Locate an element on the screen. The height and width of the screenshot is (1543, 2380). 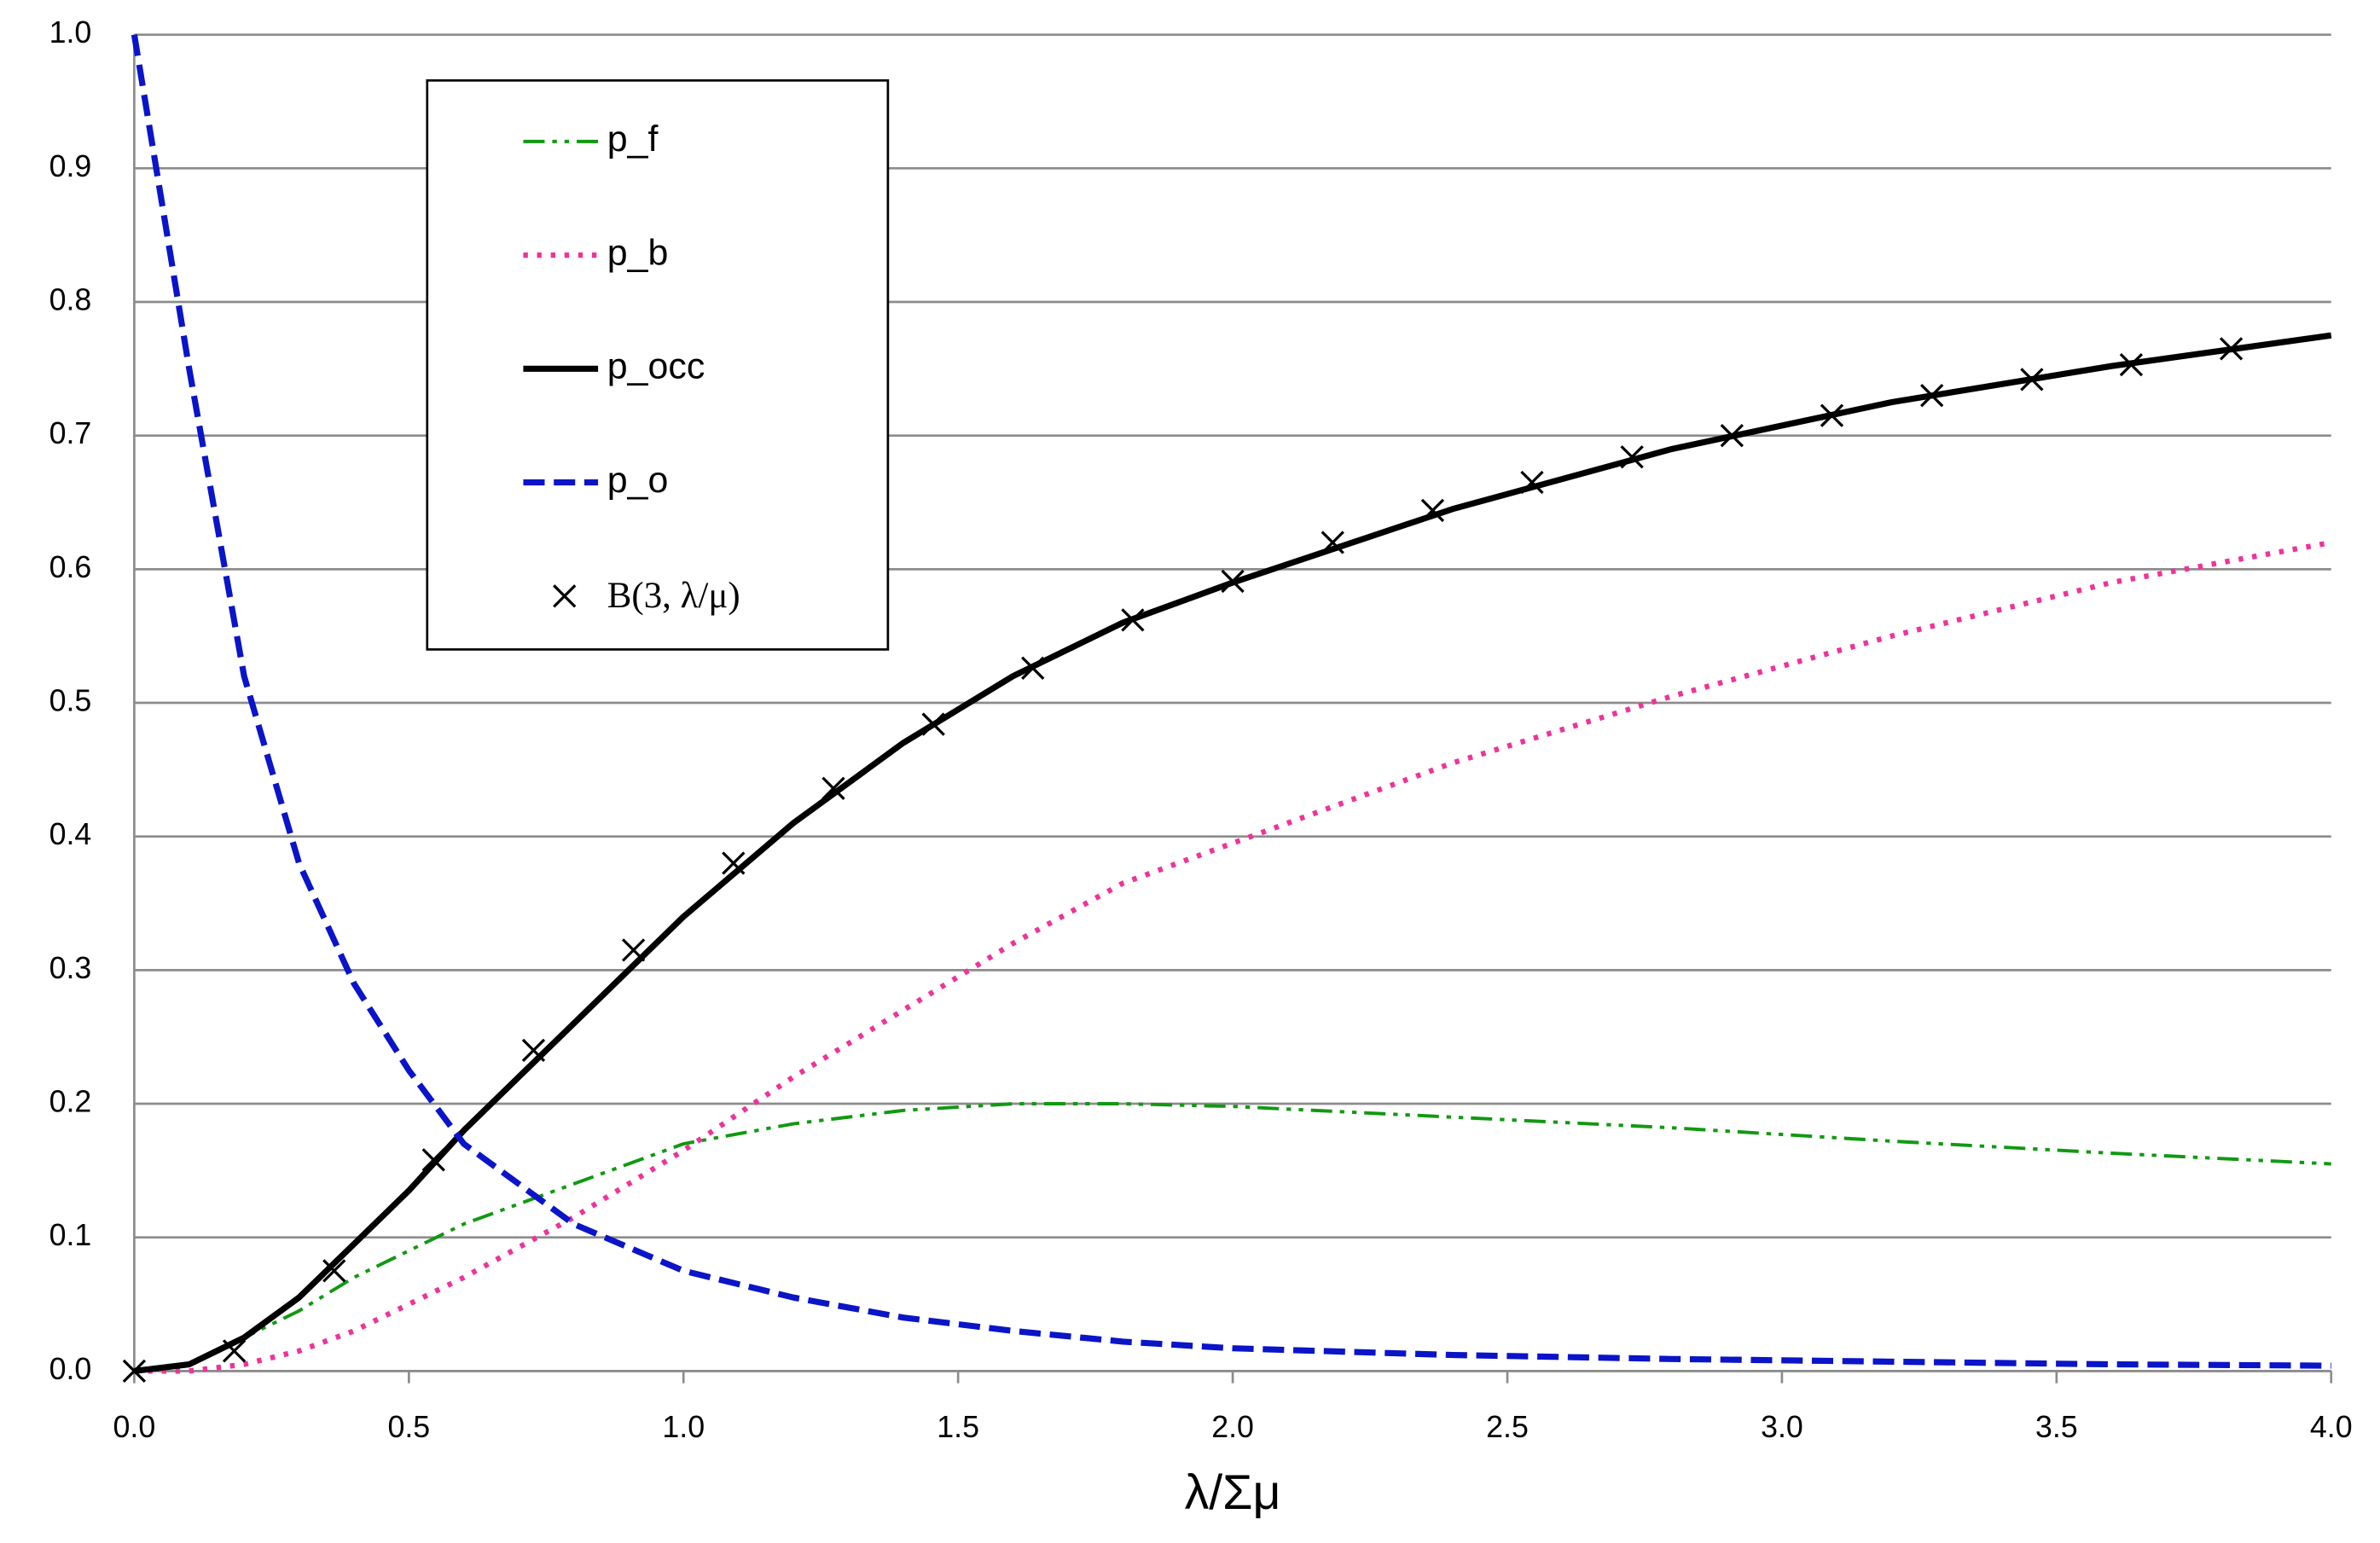
x-tick-label: 2.5 is located at coordinates (1507, 1427).